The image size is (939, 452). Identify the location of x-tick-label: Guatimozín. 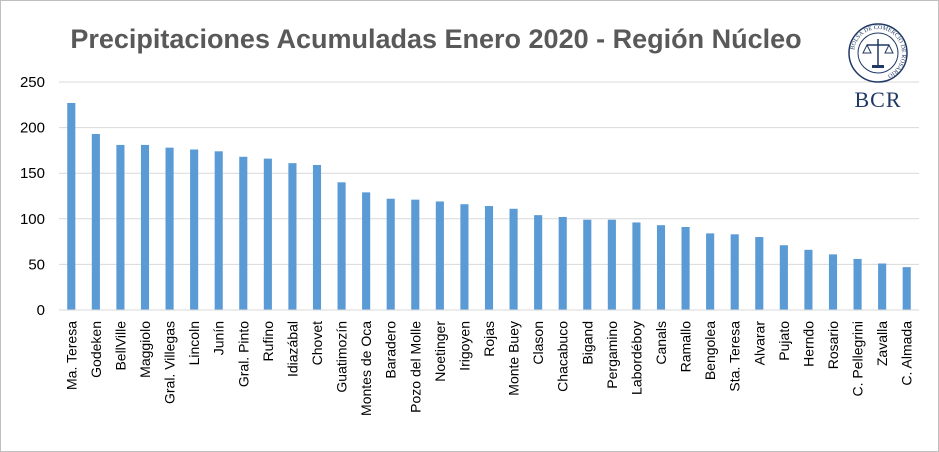
(342, 357).